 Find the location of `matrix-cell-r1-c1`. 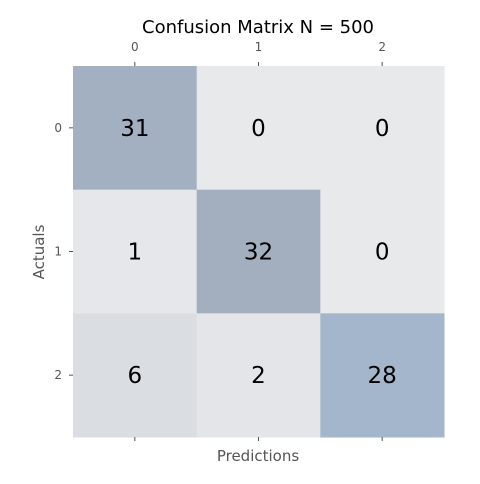

matrix-cell-r1-c1 is located at coordinates (258, 251).